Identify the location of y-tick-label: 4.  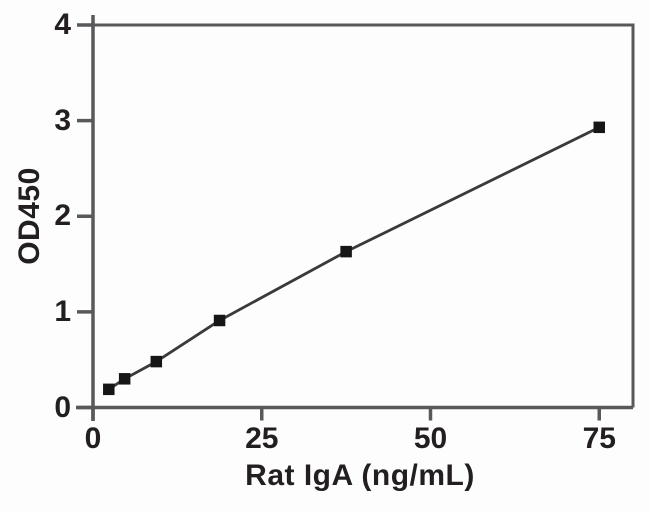
(62, 24).